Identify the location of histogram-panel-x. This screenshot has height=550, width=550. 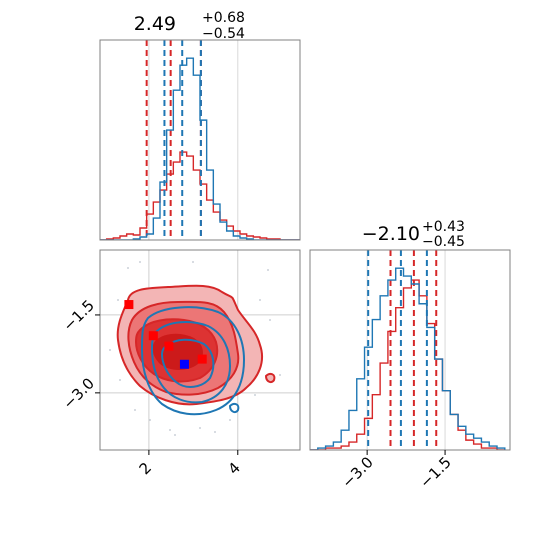
(200, 140).